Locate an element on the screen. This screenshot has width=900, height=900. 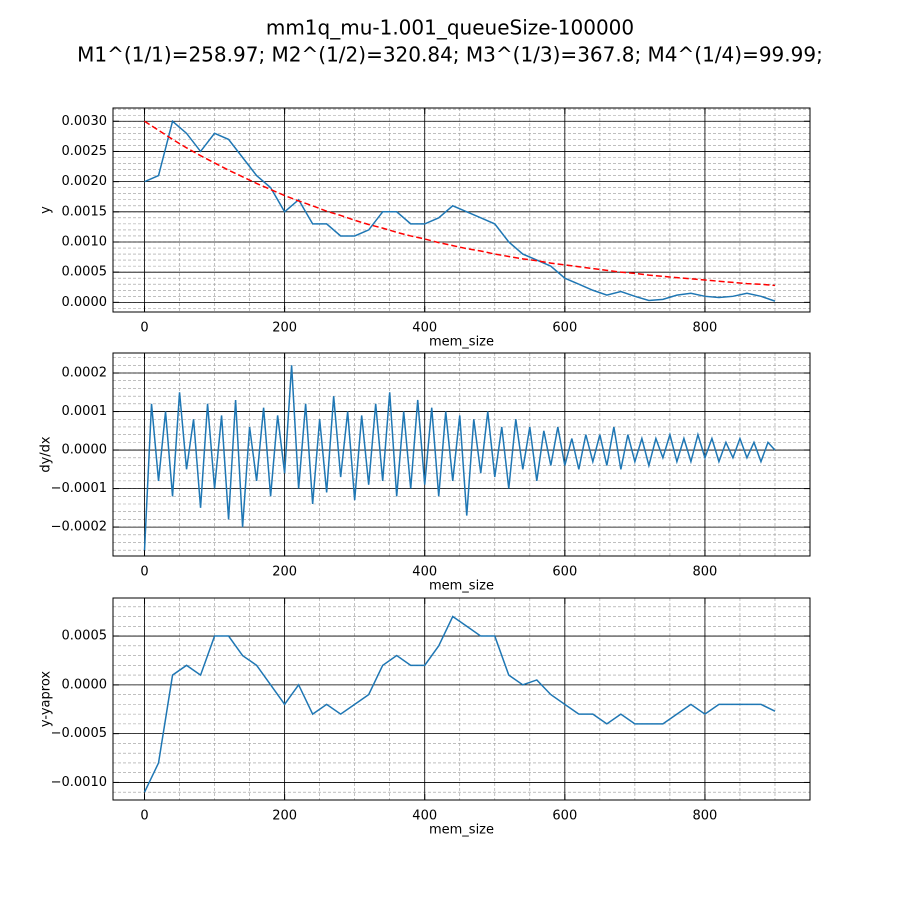
figure-title: mm1q_mu-1.001_queueSize-100000 is located at coordinates (450, 28).